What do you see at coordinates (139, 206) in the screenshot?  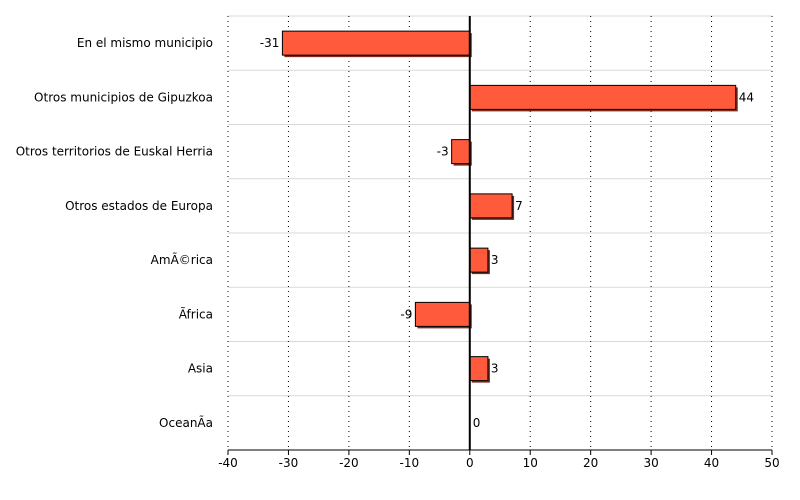 I see `category-label: Otros estados de Europa` at bounding box center [139, 206].